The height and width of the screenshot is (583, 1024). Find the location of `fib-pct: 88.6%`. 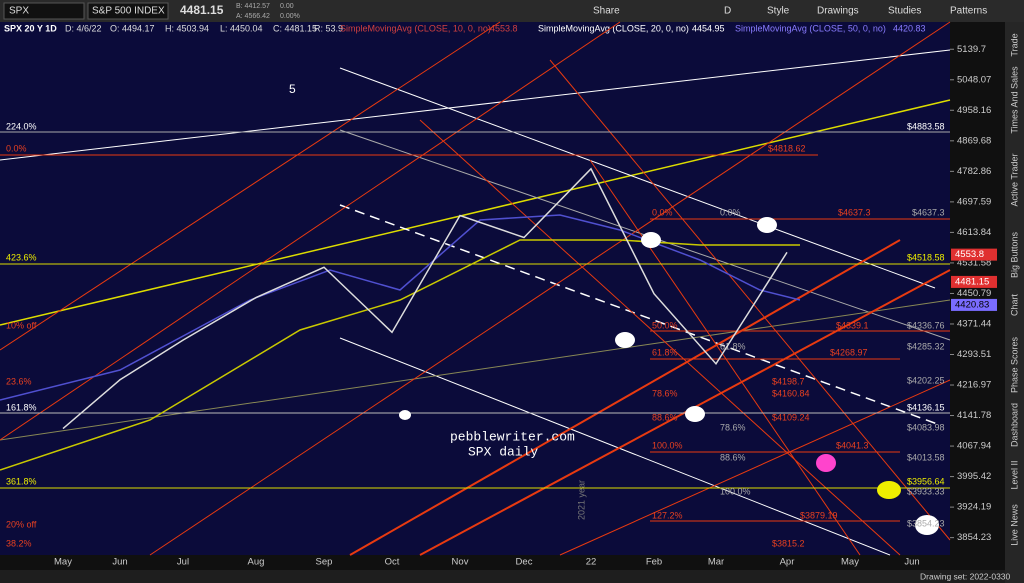

fib-pct: 88.6% is located at coordinates (665, 417).